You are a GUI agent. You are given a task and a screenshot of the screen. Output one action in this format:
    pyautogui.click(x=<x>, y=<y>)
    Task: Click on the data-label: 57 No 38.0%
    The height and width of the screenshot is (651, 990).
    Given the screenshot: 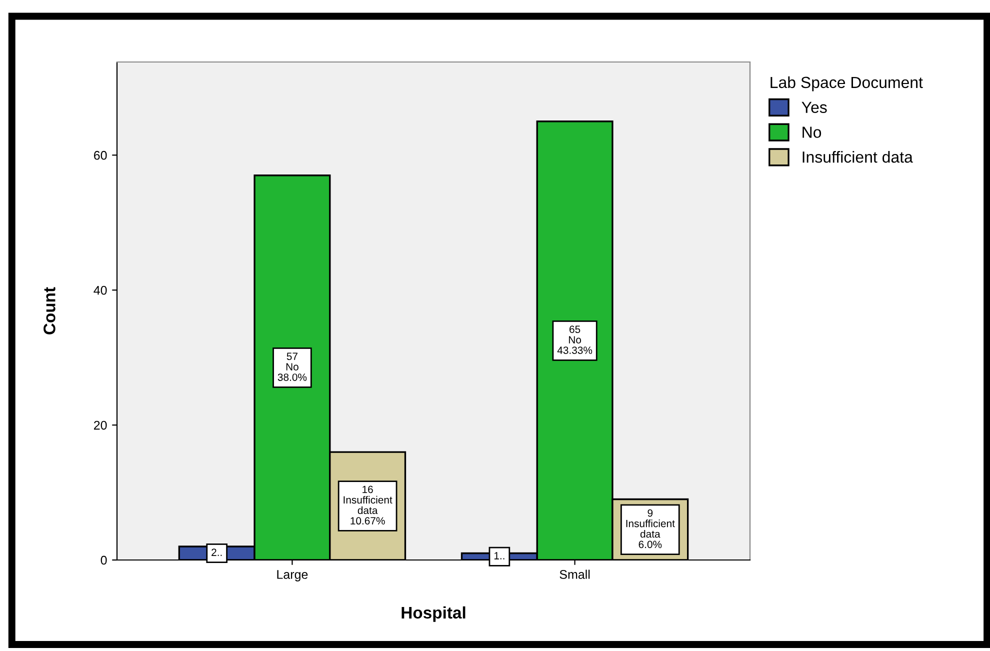 What is the action you would take?
    pyautogui.click(x=292, y=366)
    